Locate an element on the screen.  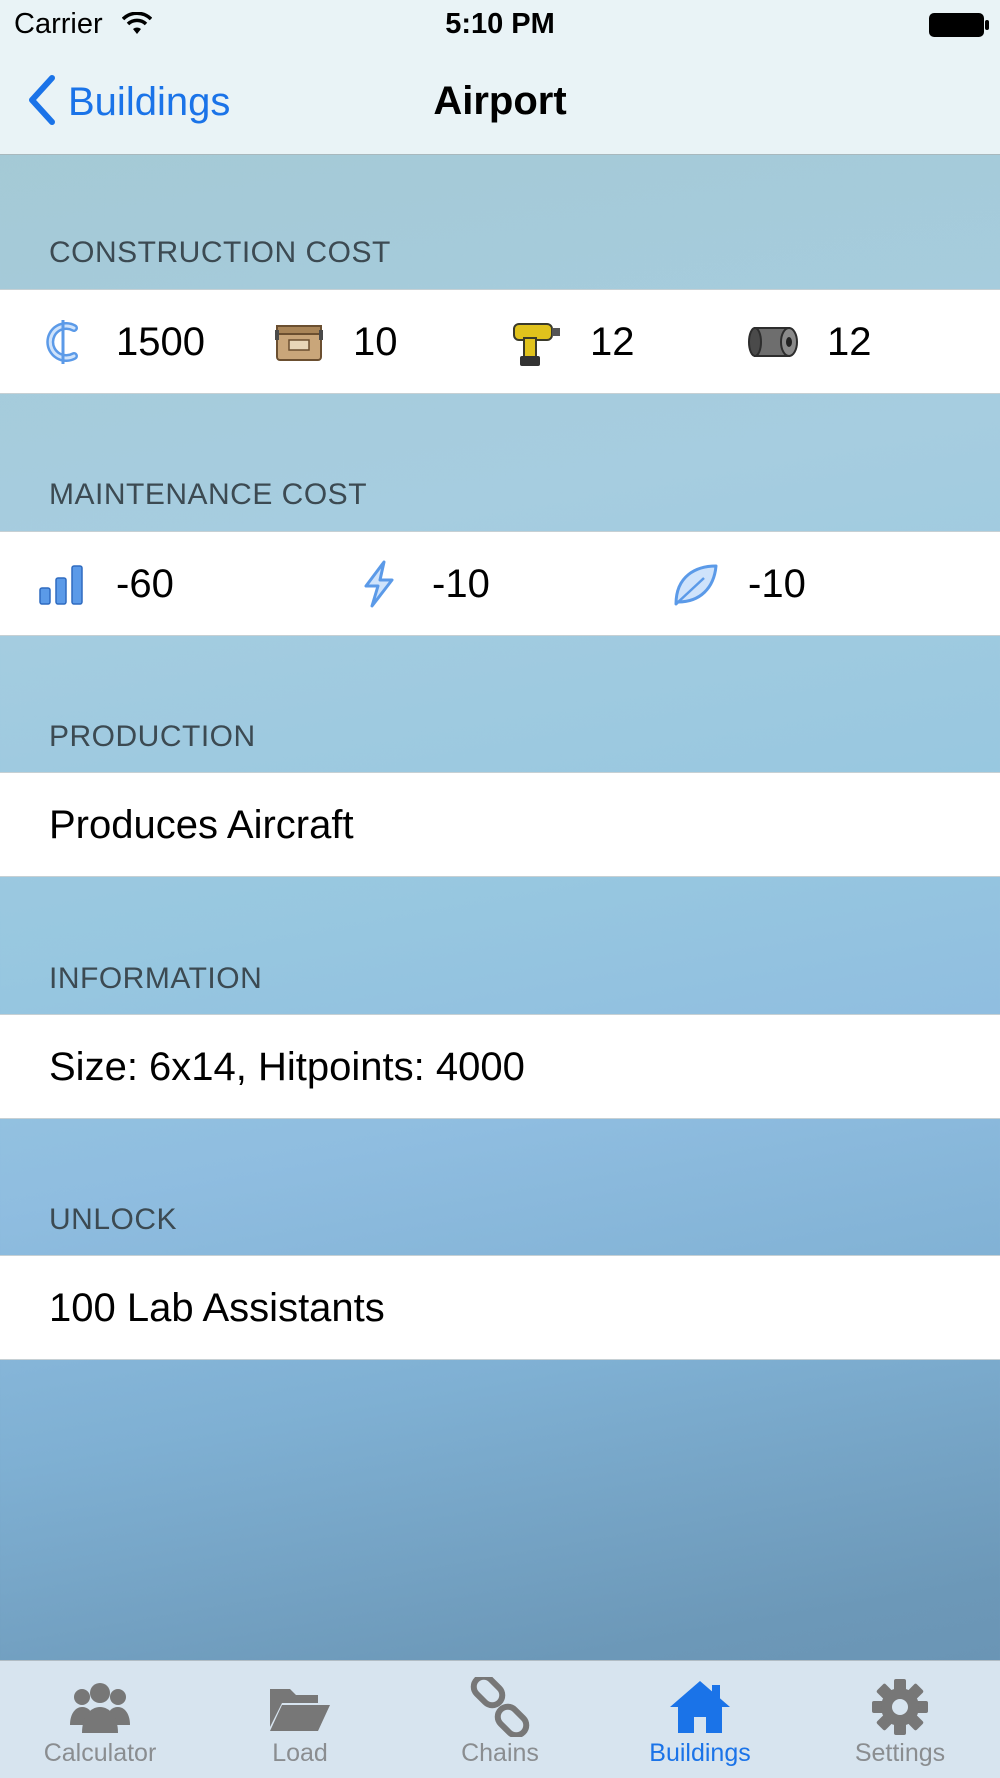
information-row: Size: 6x14, Hitpoints: 4000 is located at coordinates (500, 1066).